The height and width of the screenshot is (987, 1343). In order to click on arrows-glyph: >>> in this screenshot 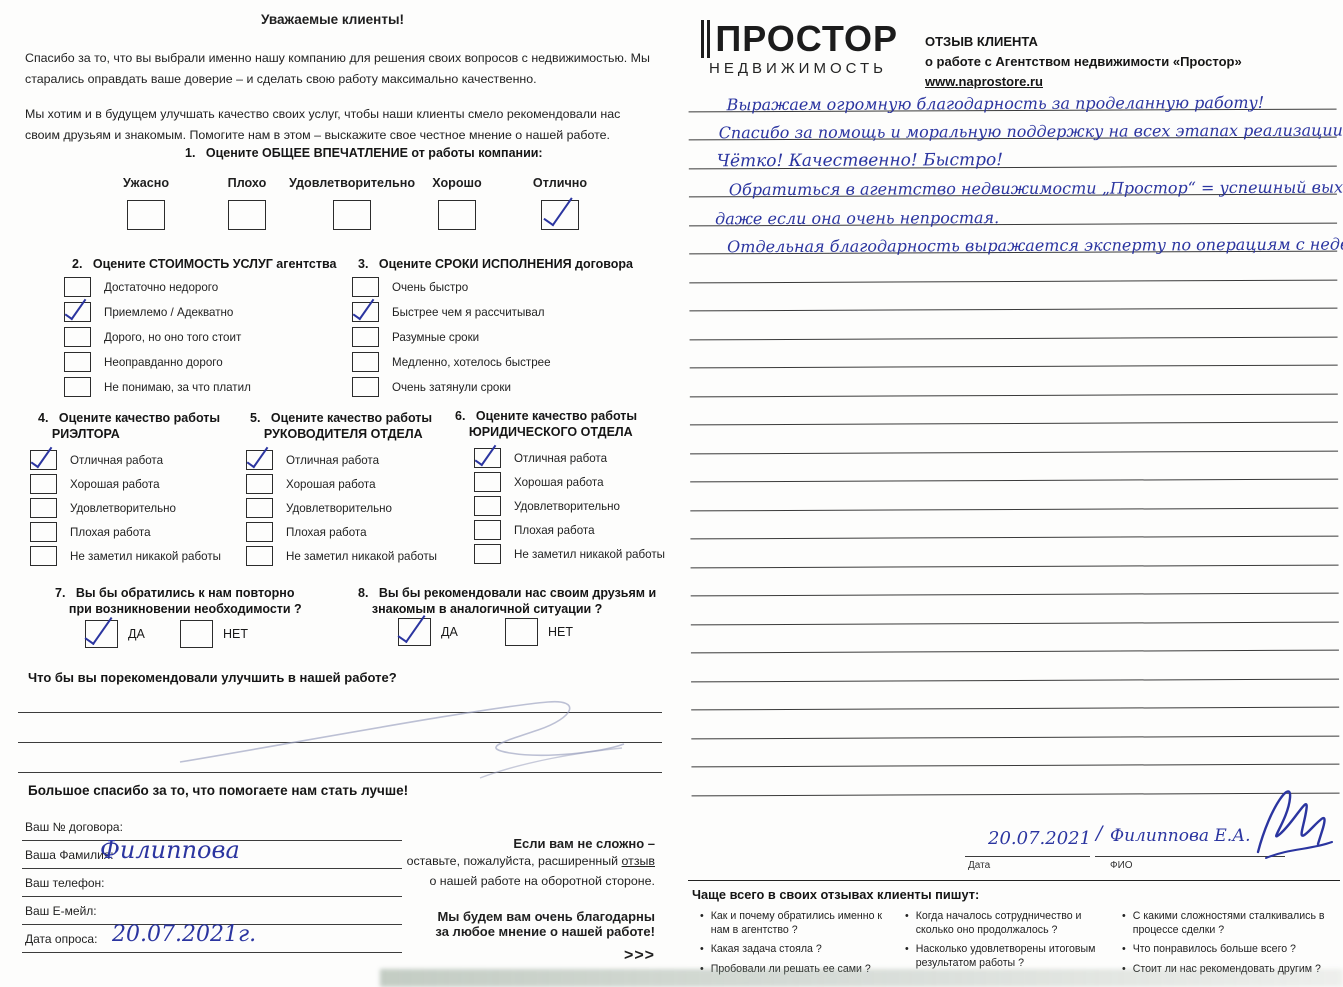, I will do `click(639, 955)`.